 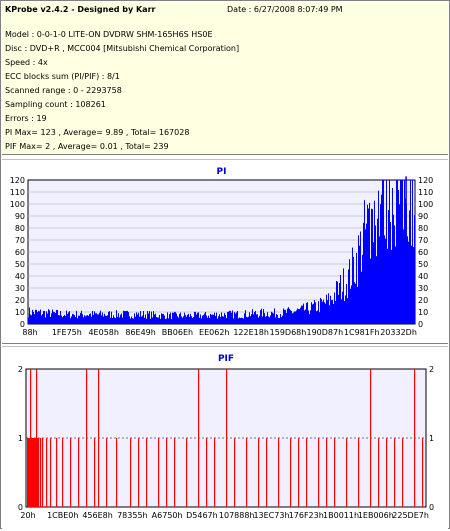 What do you see at coordinates (423, 228) in the screenshot?
I see `y-tick-label-right: 80` at bounding box center [423, 228].